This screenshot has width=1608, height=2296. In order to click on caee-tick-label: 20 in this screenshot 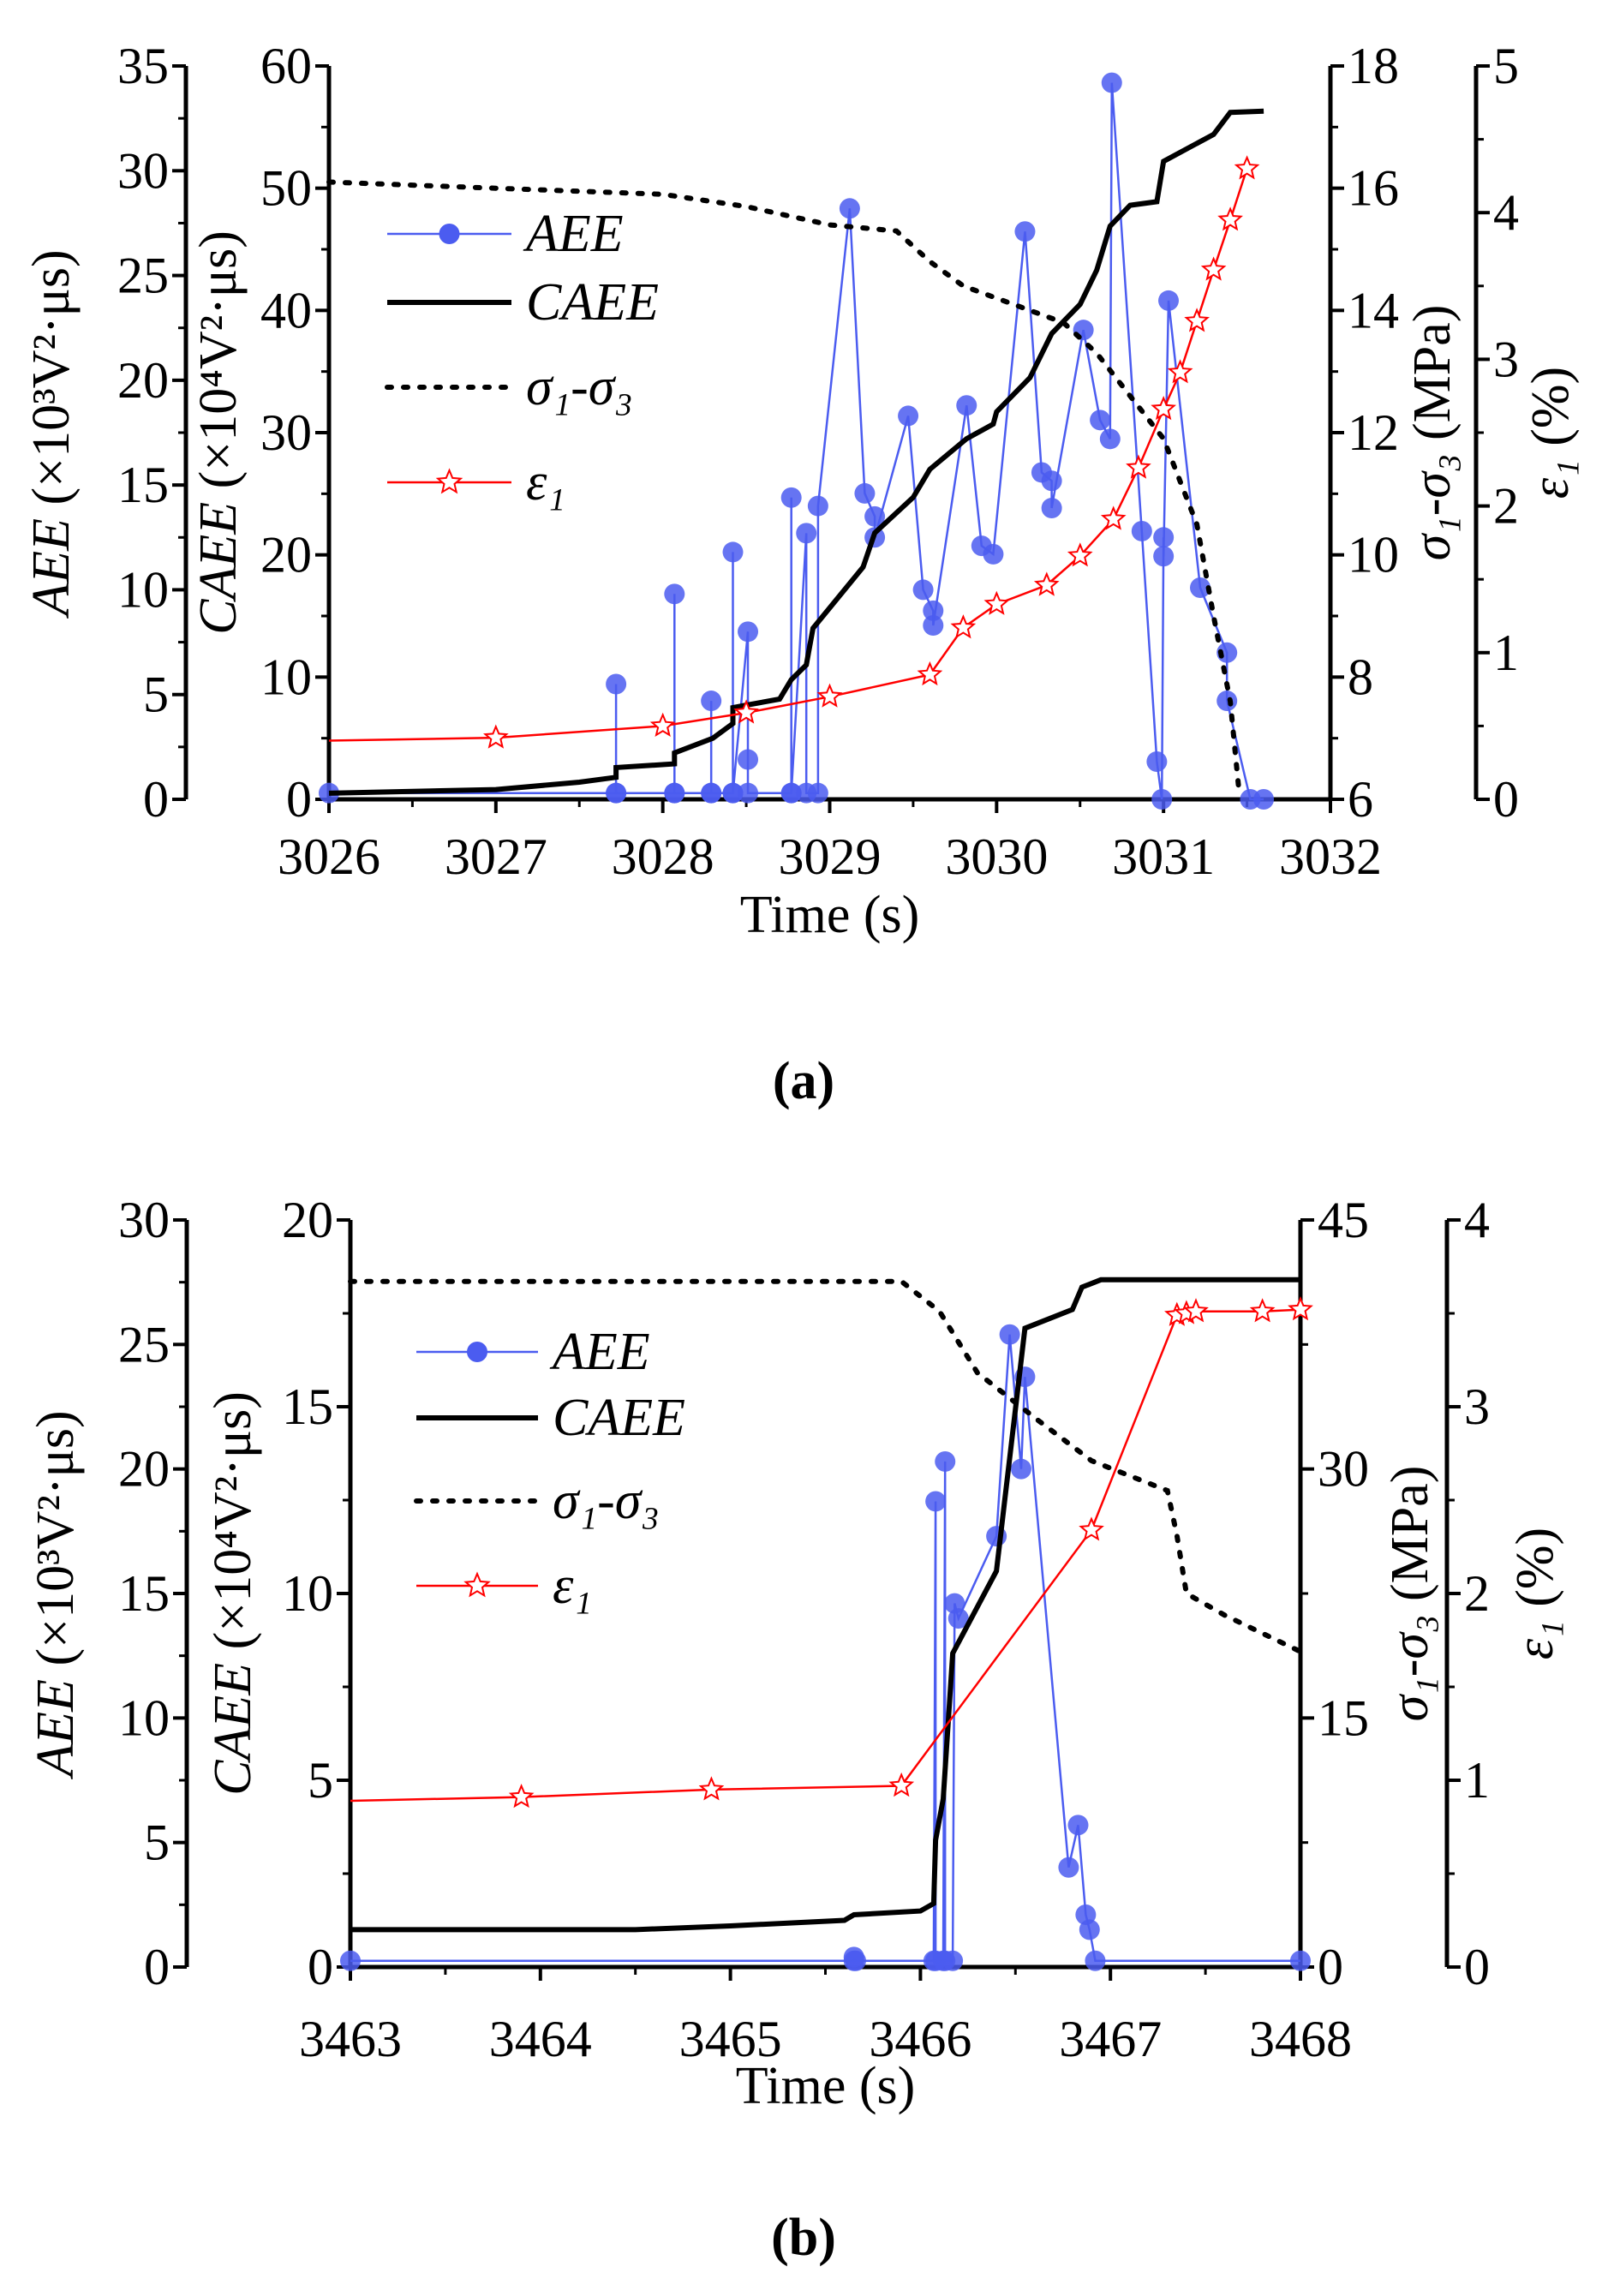, I will do `click(286, 555)`.